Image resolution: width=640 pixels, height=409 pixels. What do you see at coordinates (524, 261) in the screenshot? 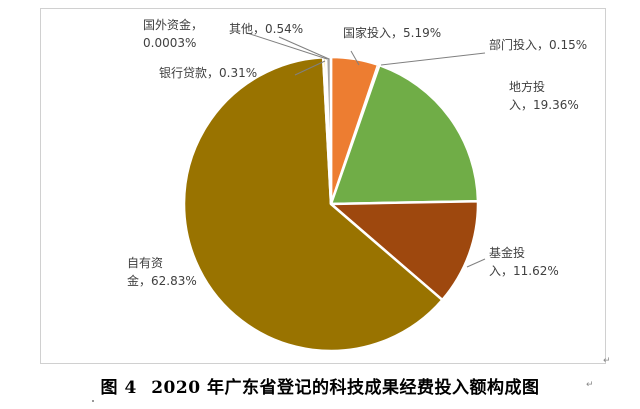
I see `slice-label-4: 基金投入，11.62%` at bounding box center [524, 261].